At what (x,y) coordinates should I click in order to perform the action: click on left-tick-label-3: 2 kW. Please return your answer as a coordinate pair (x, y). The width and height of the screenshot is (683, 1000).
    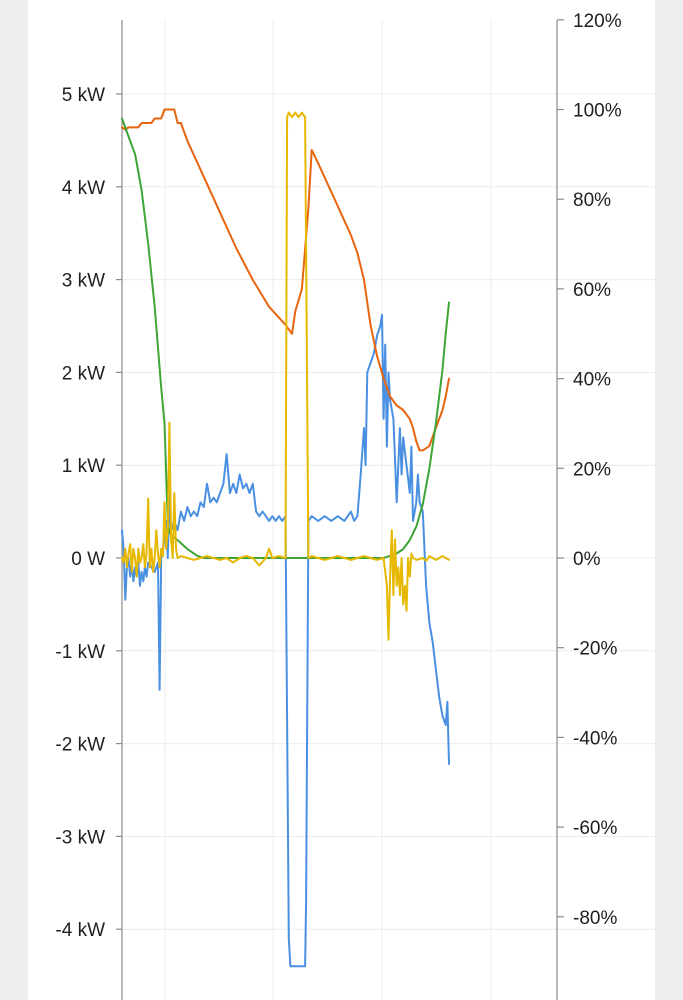
    Looking at the image, I should click on (83, 373).